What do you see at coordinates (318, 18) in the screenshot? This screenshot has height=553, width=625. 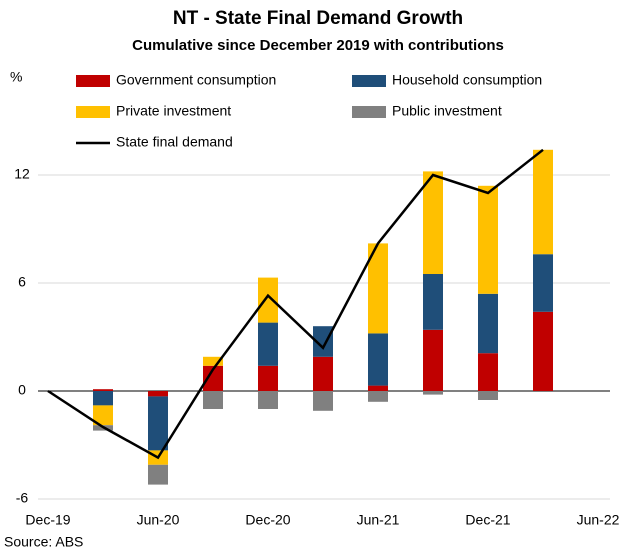 I see `chart-title: NT - State Final Demand Growth` at bounding box center [318, 18].